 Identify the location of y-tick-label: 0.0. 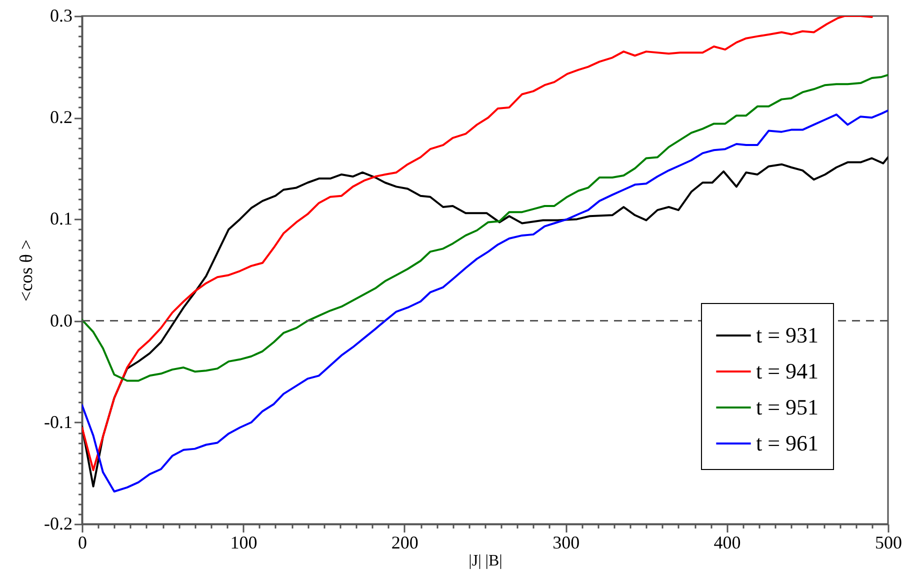
(61, 320).